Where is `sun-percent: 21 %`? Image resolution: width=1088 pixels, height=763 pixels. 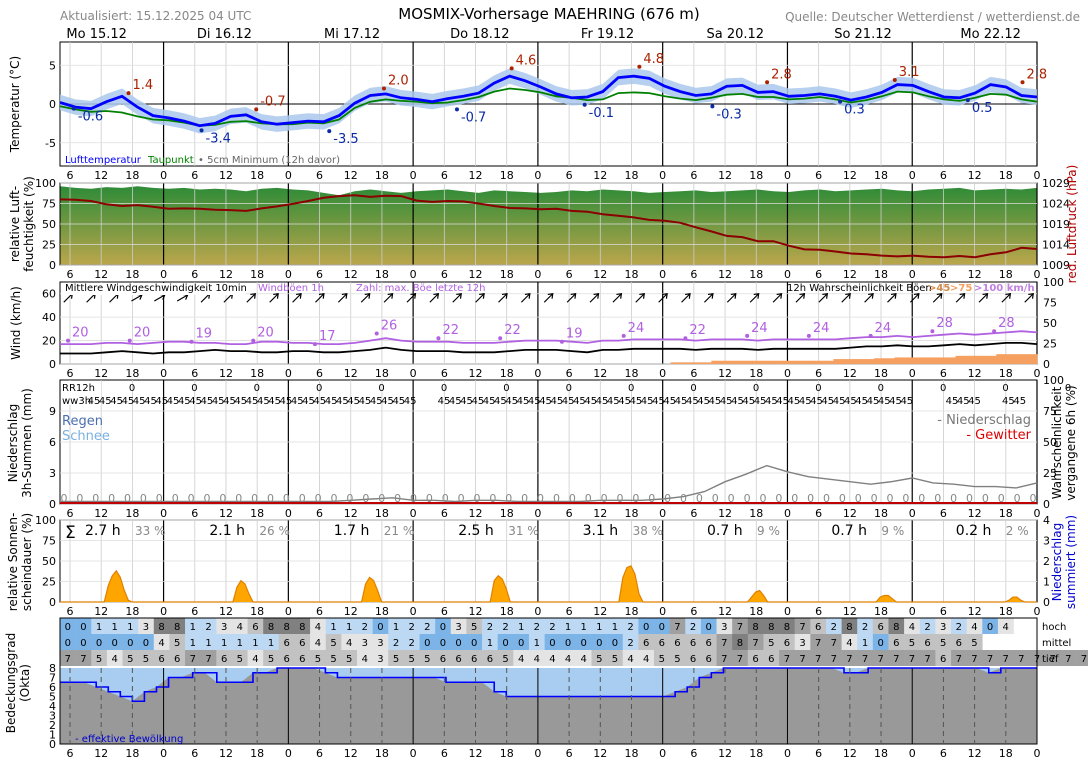
sun-percent: 21 % is located at coordinates (399, 531).